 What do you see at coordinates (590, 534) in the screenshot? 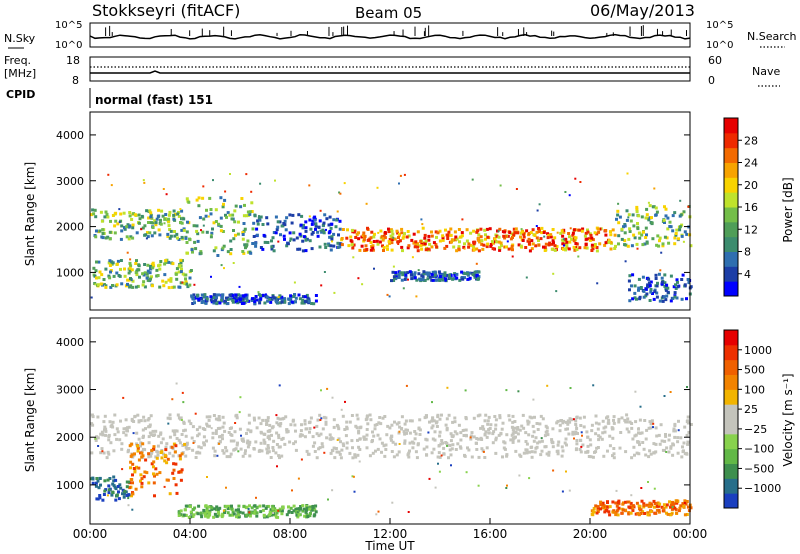
I see `x-tick-label: 20:00` at bounding box center [590, 534].